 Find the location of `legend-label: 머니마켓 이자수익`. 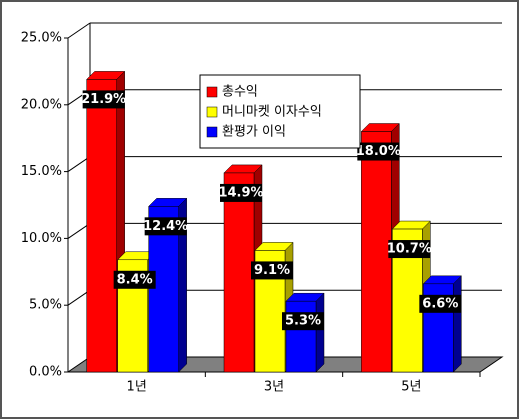

legend-label: 머니마켓 이자수익 is located at coordinates (272, 112).